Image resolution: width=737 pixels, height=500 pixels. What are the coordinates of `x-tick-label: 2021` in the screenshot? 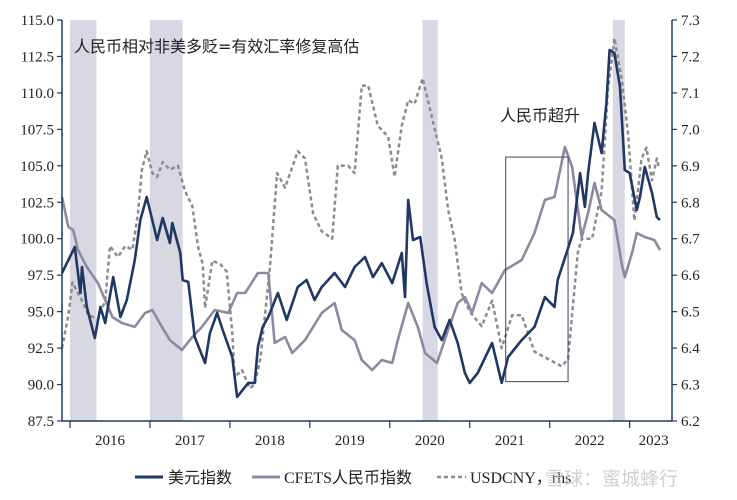 It's located at (510, 441).